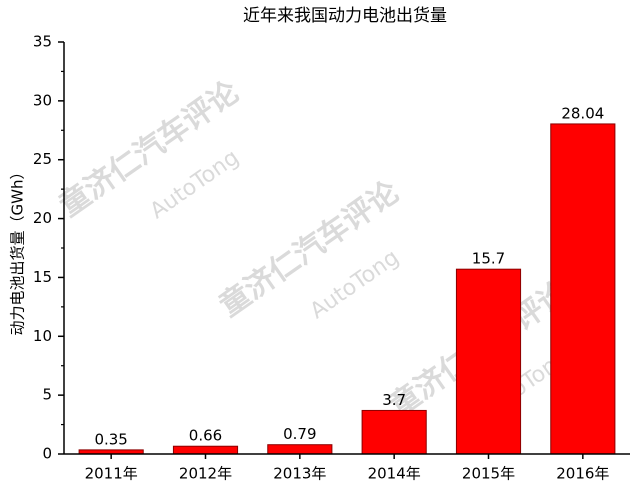 The height and width of the screenshot is (490, 640). Describe the element at coordinates (111, 474) in the screenshot. I see `x-tick-label: 2011年` at that location.